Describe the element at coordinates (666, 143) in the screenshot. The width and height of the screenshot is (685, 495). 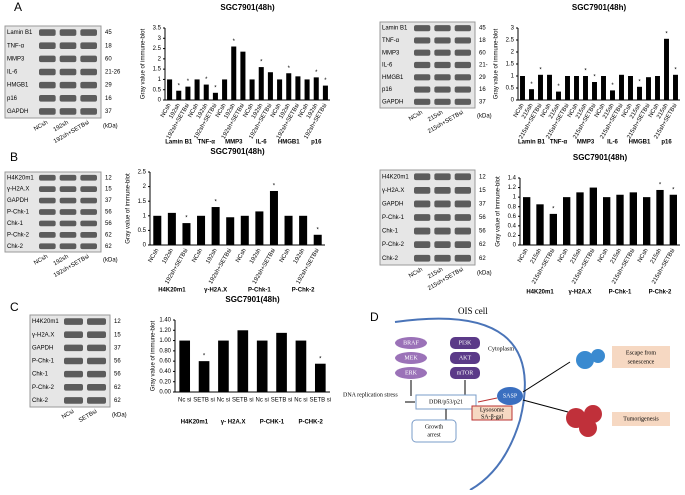
I see `group-label: p16` at that location.